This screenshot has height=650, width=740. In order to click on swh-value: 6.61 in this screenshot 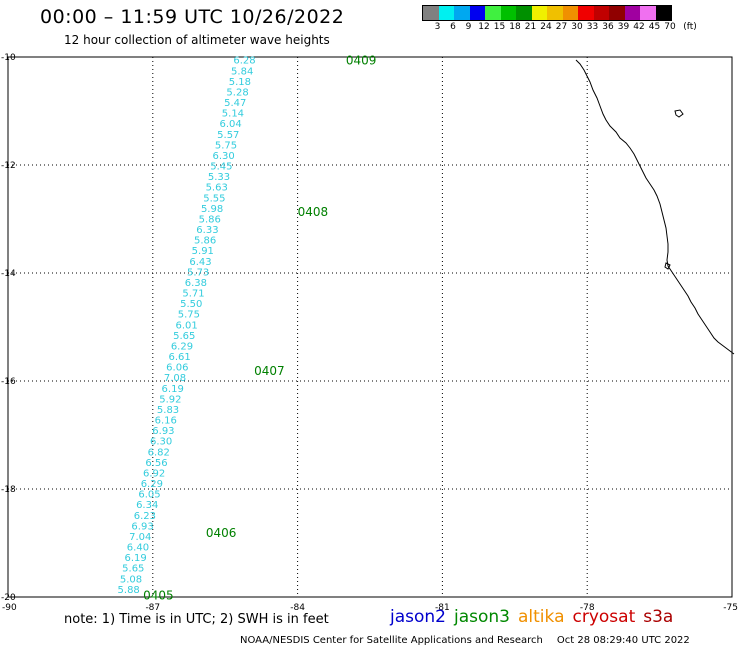, I will do `click(180, 357)`.